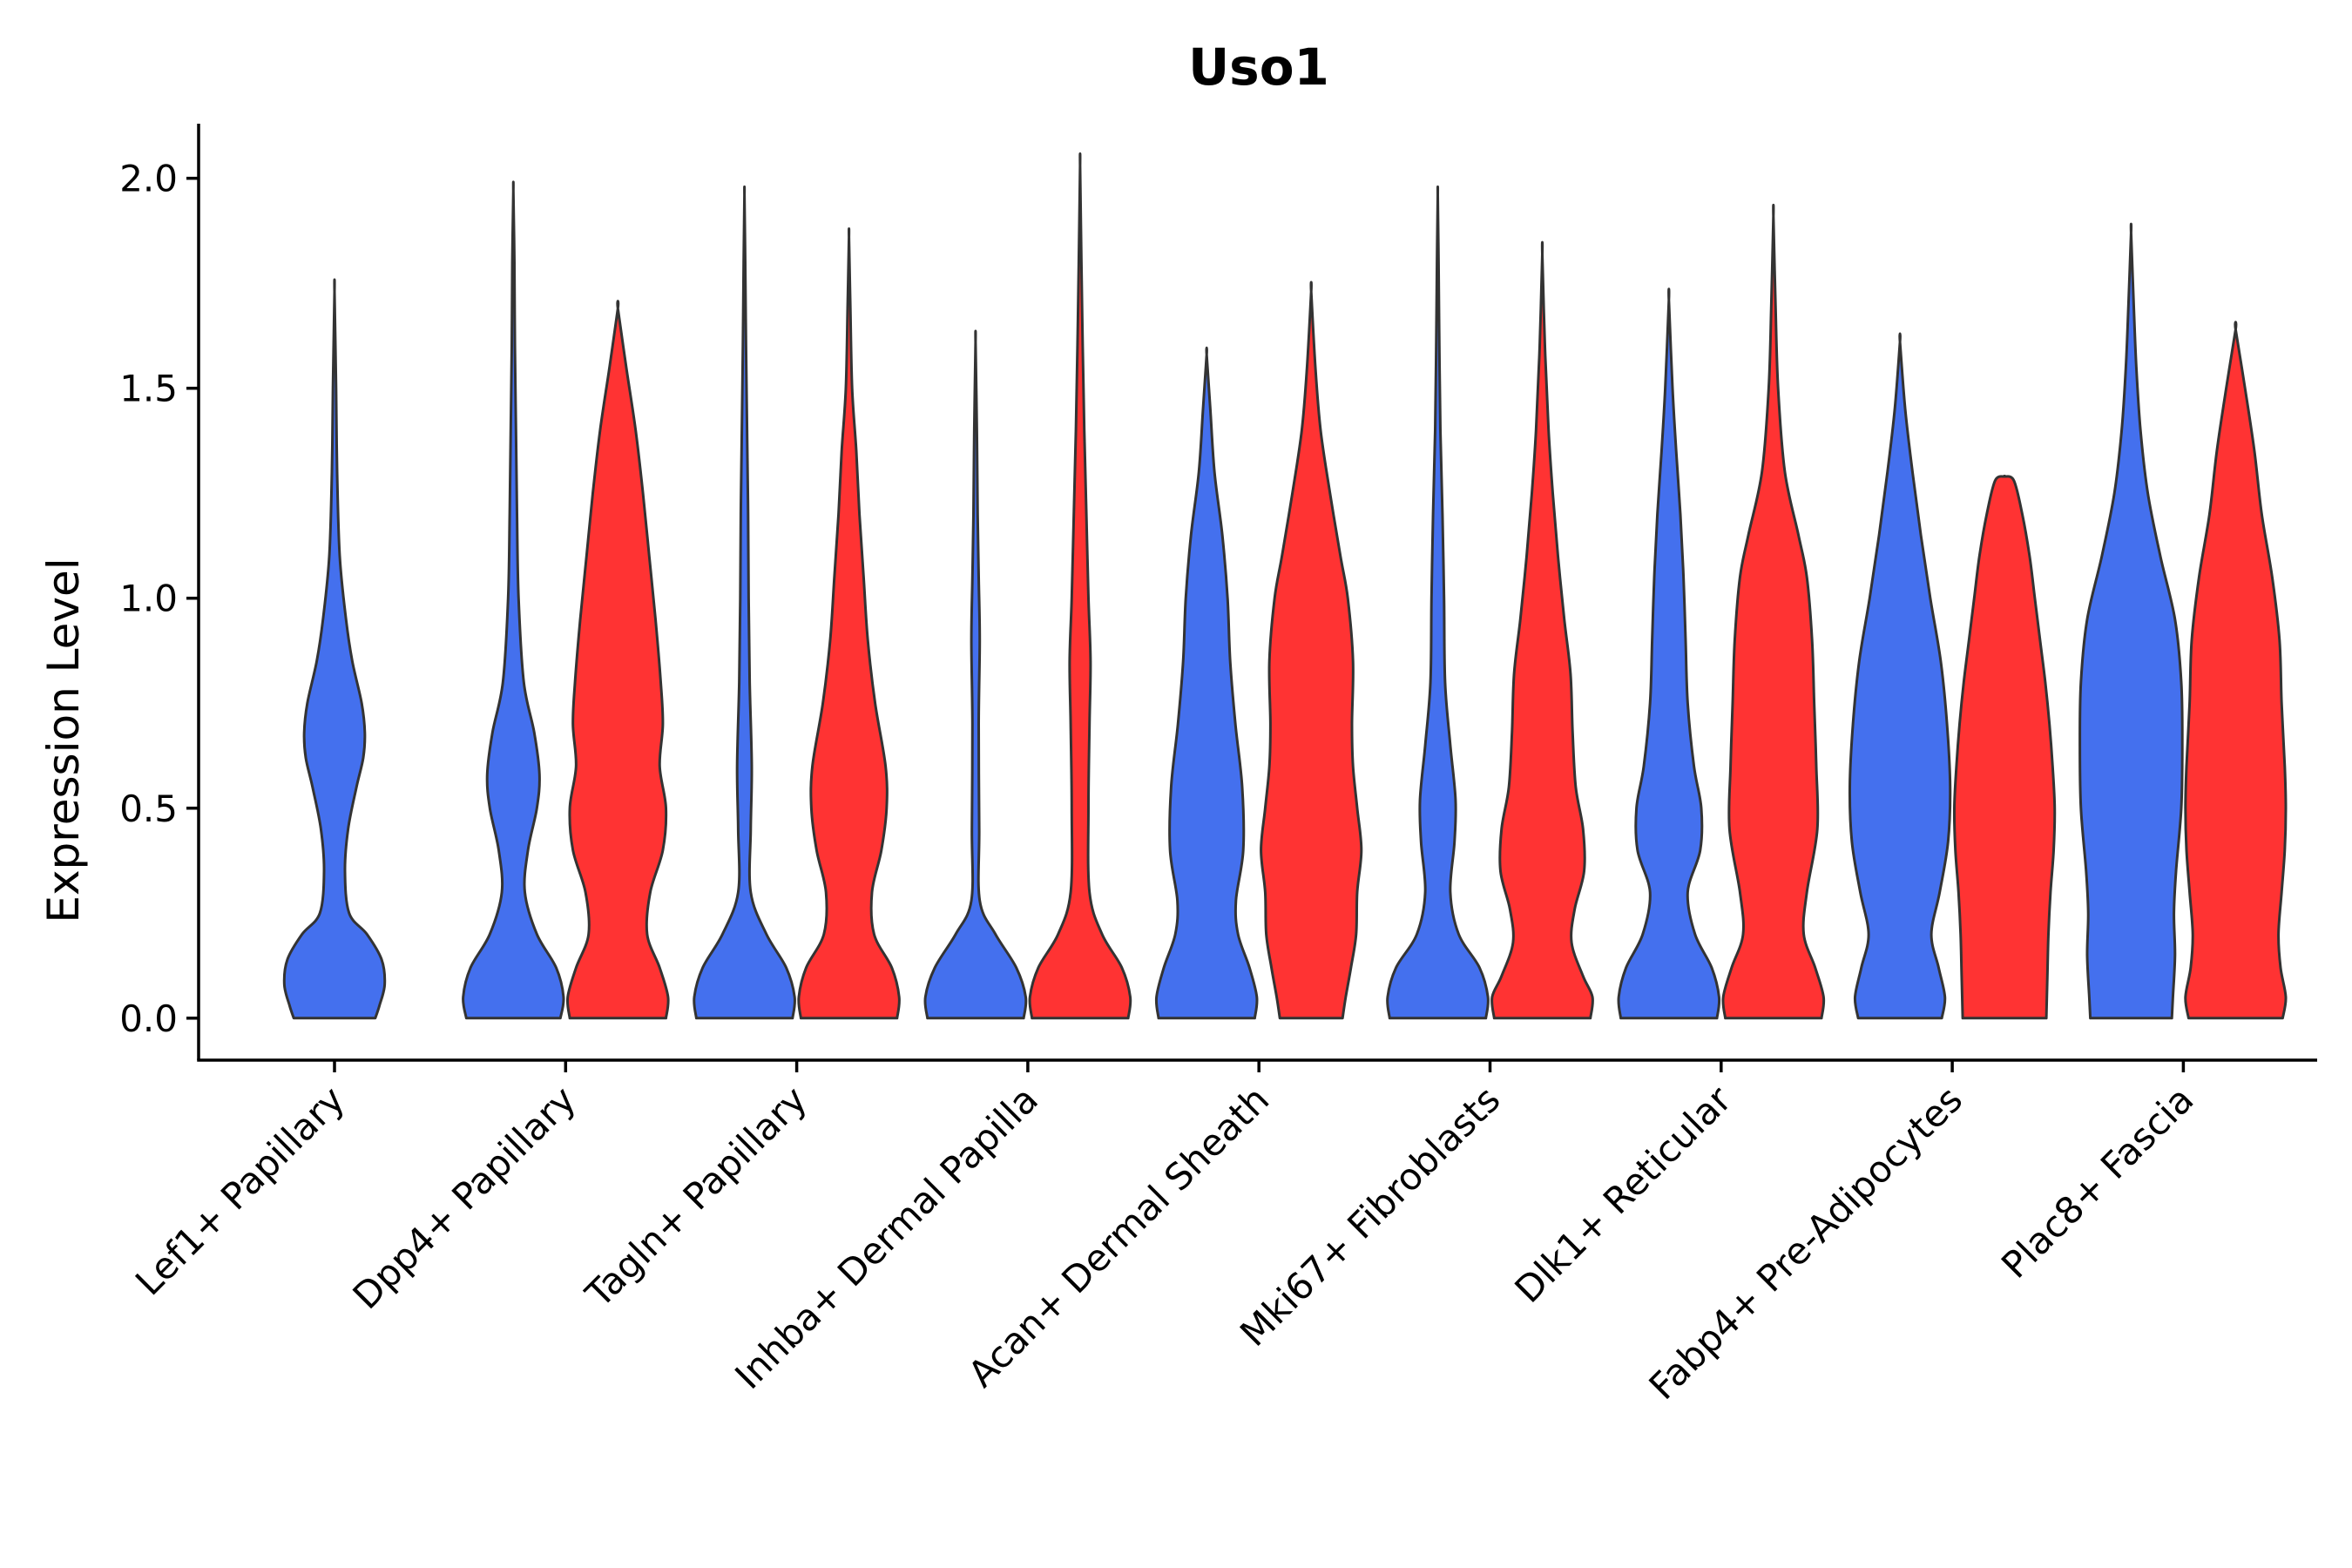  I want to click on x-tick-label-lef1-papillary: Lef1+ Papillary, so click(240, 1191).